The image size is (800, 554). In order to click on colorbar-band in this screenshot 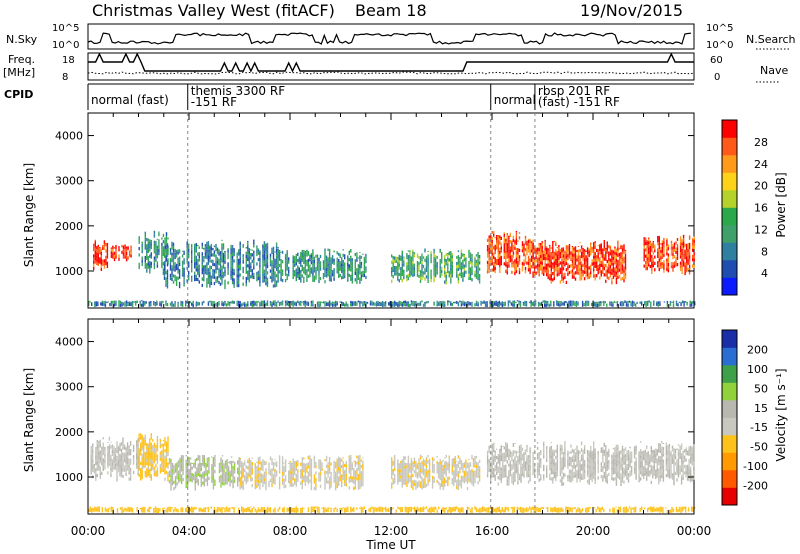, I will do `click(729, 234)`.